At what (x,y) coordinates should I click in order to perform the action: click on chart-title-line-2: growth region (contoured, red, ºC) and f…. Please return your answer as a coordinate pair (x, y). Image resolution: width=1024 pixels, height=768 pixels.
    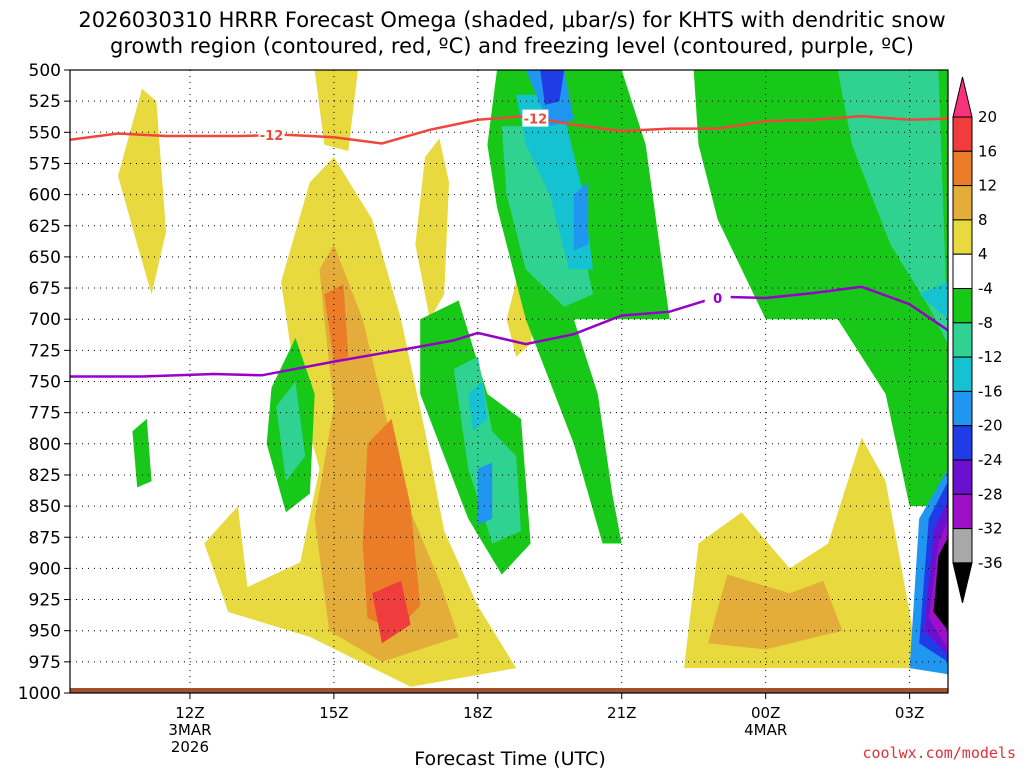
    Looking at the image, I should click on (512, 46).